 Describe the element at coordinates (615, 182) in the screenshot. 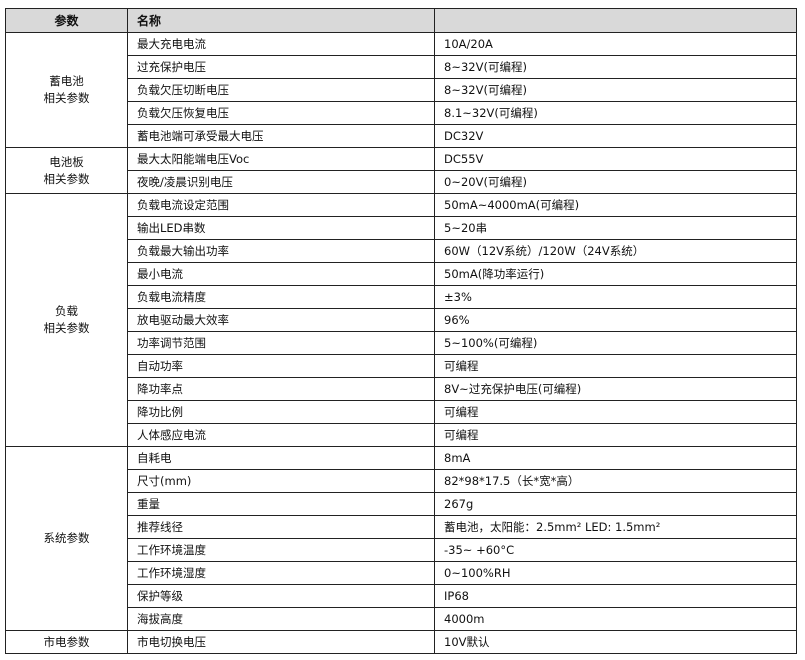

I see `param-value: 0~20V(可编程)` at that location.